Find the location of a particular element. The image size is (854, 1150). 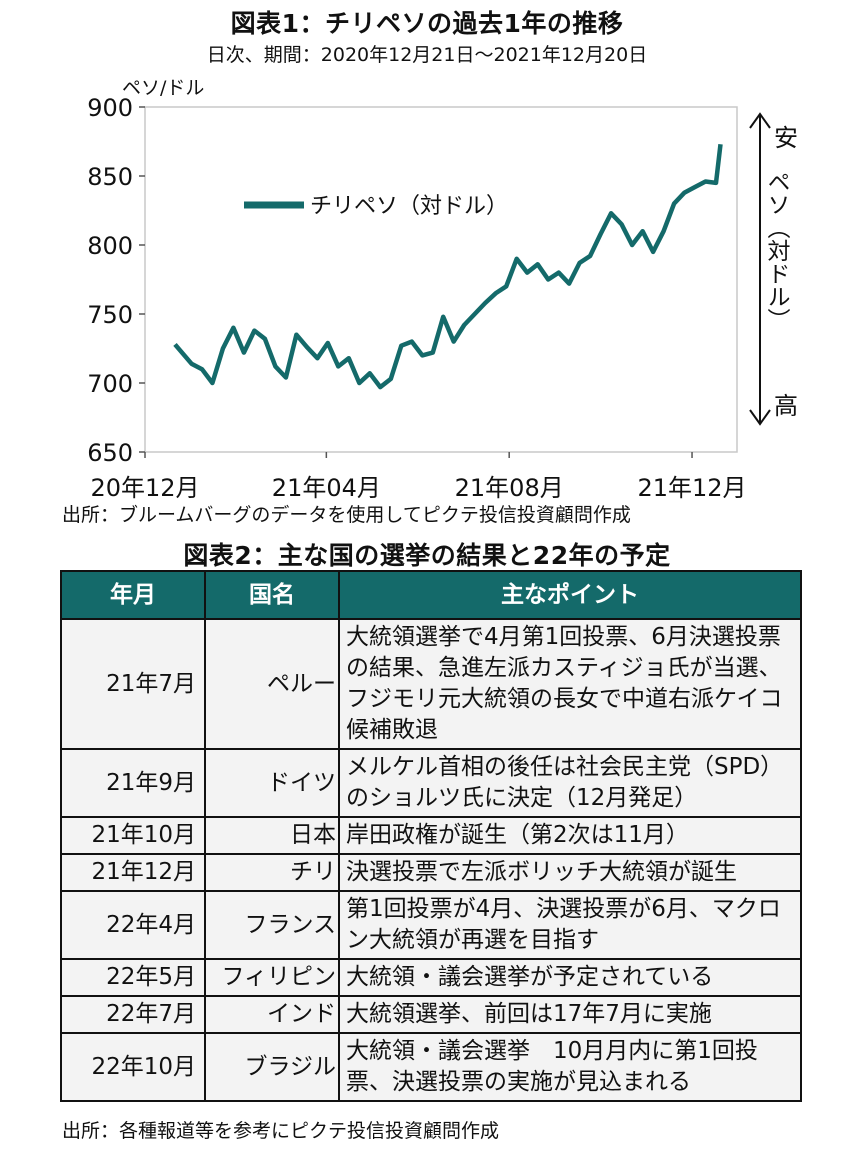

figure1-title: 図表1：チリペソの過去1年の推移 is located at coordinates (427, 23).